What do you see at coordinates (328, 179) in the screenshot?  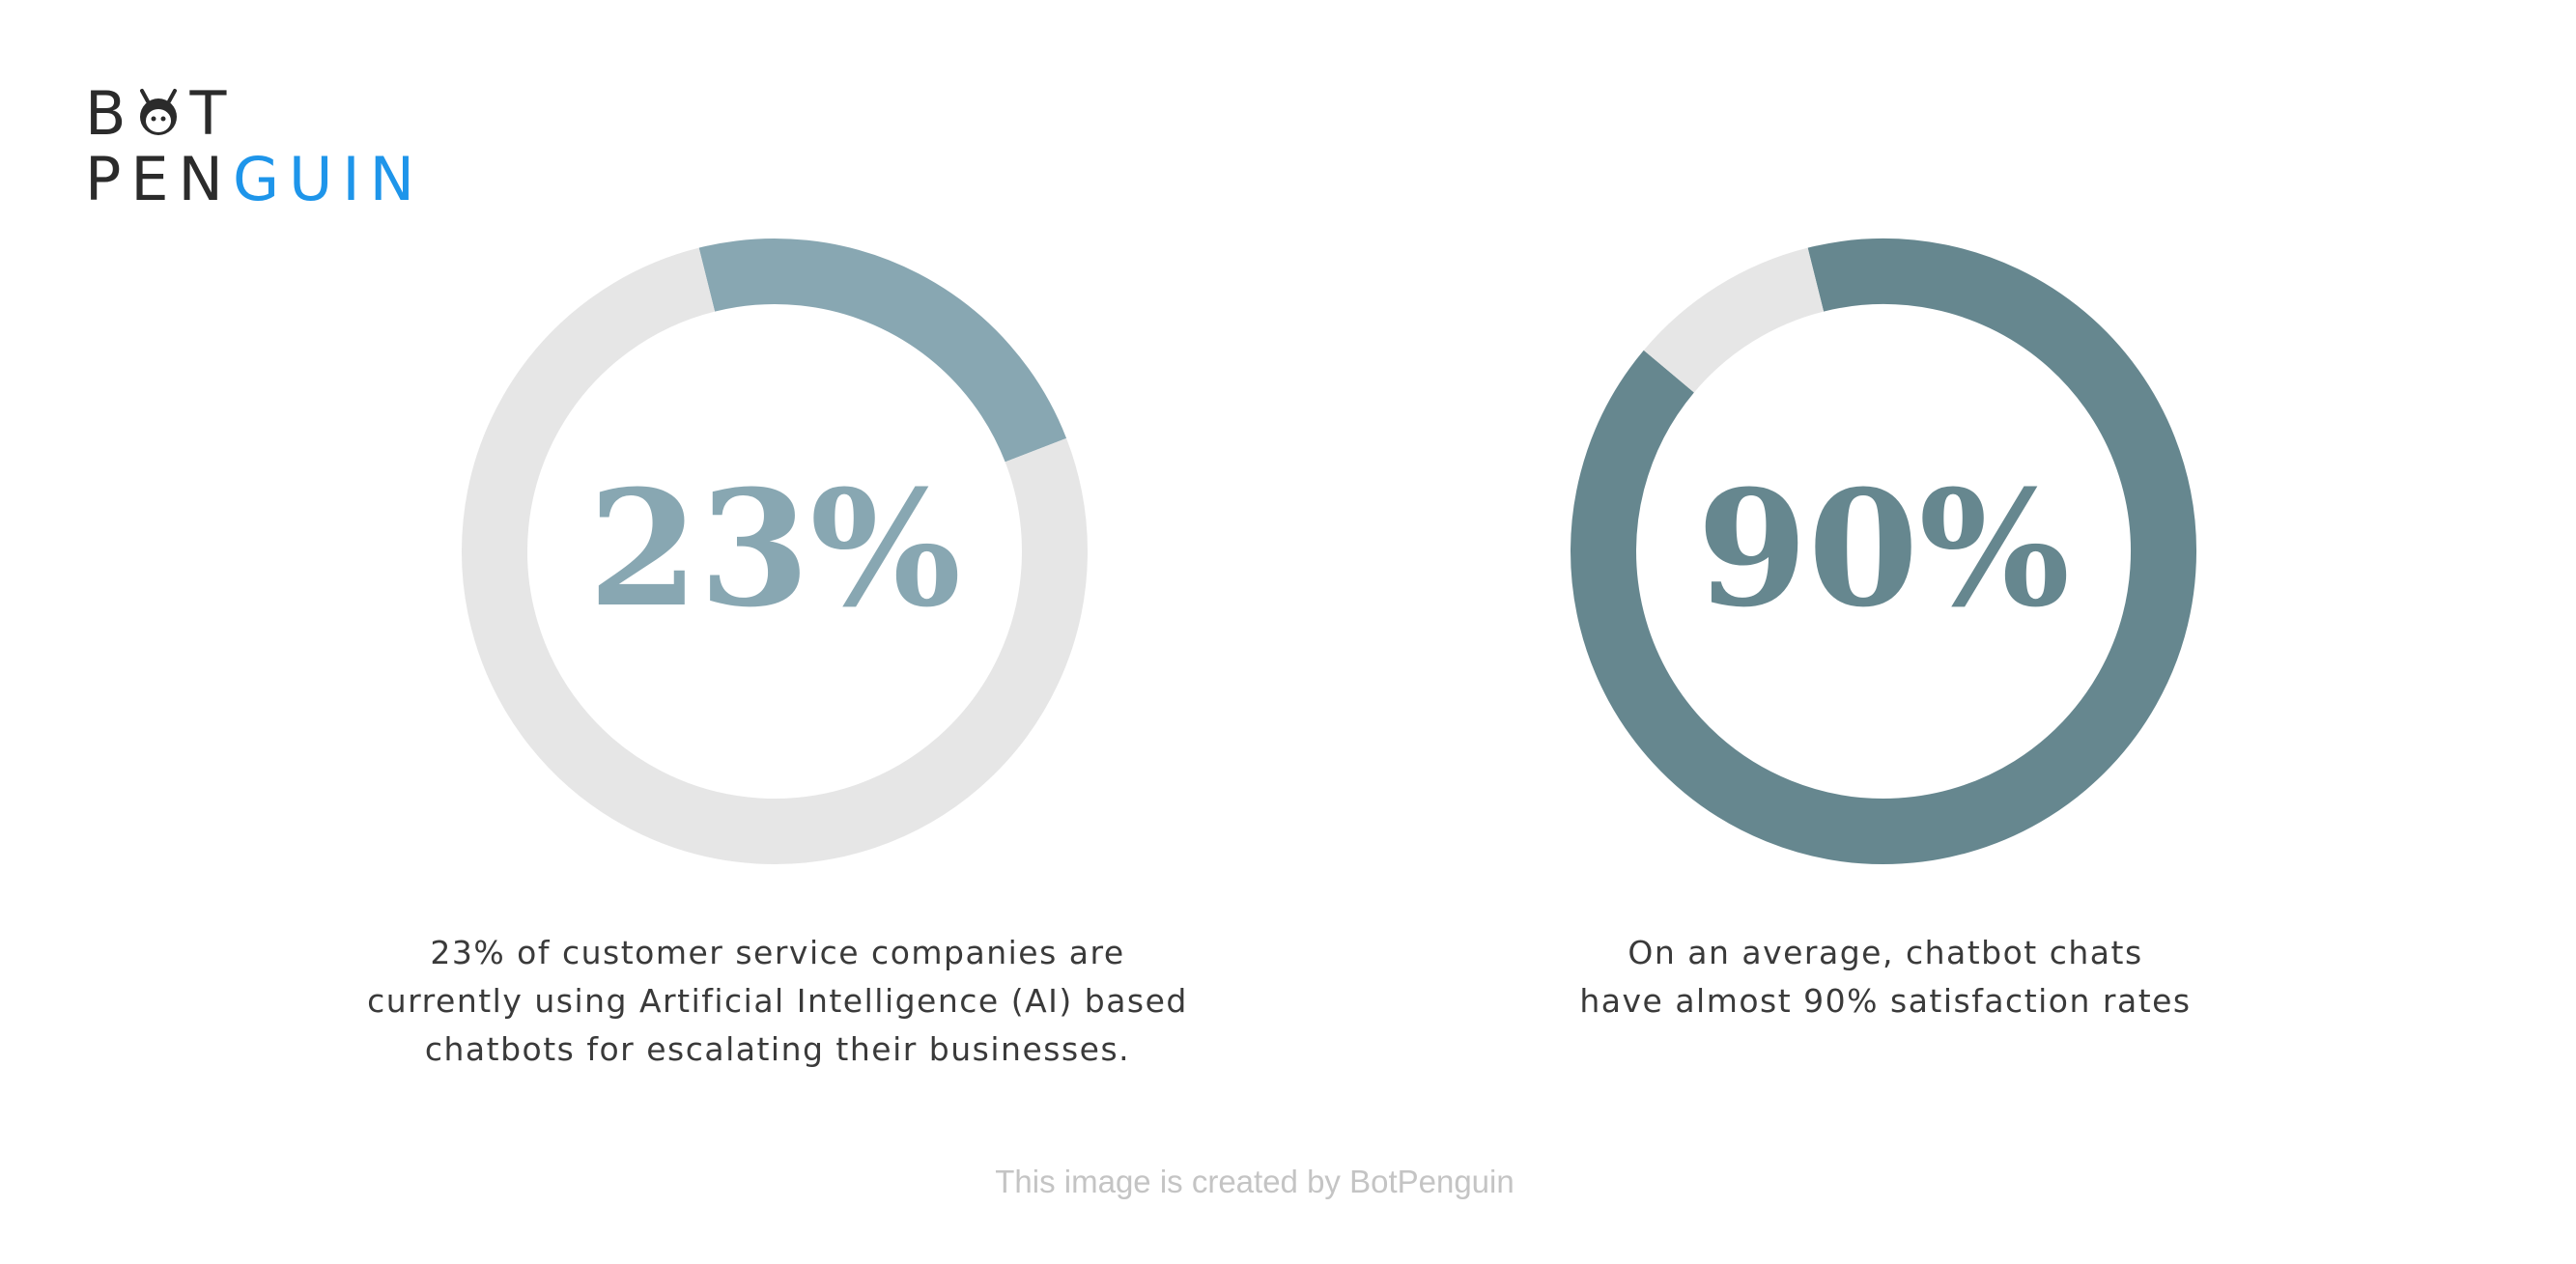 I see `logo-guin: GUIN` at bounding box center [328, 179].